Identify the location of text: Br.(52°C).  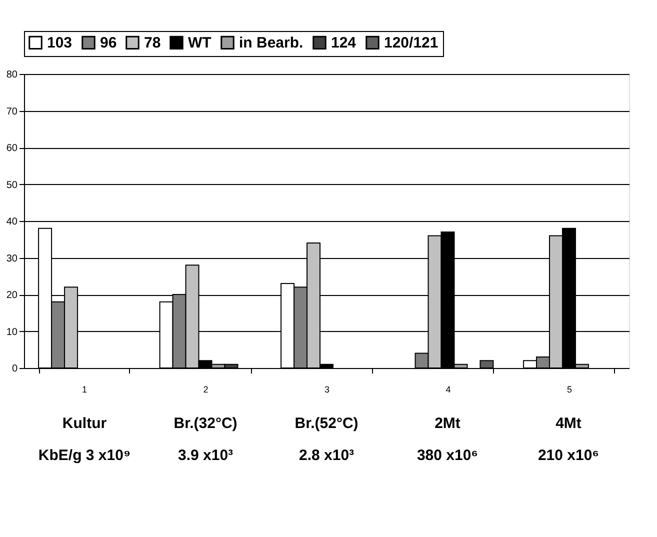
(326, 423).